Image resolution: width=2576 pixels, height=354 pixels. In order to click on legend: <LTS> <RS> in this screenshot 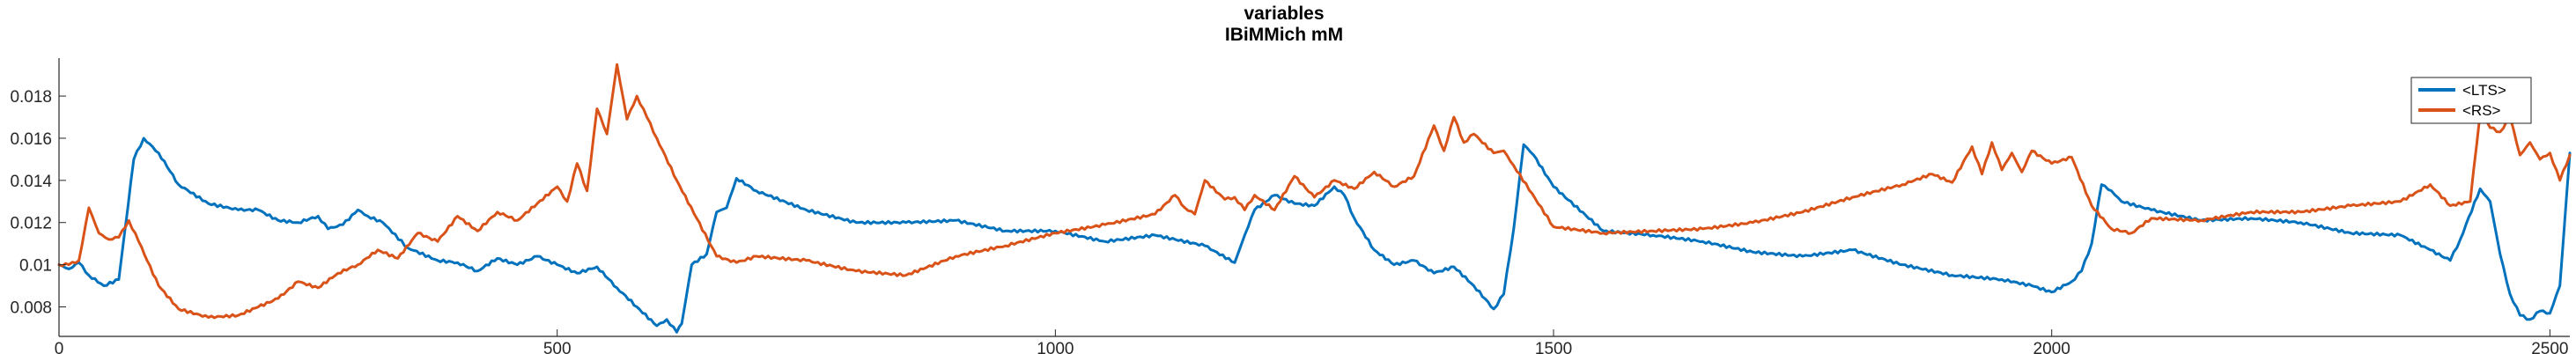, I will do `click(2471, 101)`.